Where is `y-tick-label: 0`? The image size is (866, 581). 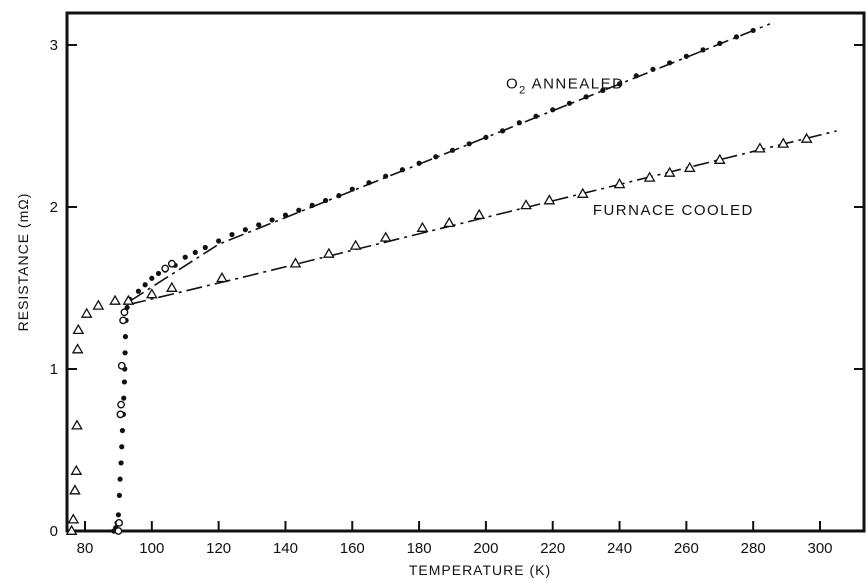
y-tick-label: 0 is located at coordinates (54, 531).